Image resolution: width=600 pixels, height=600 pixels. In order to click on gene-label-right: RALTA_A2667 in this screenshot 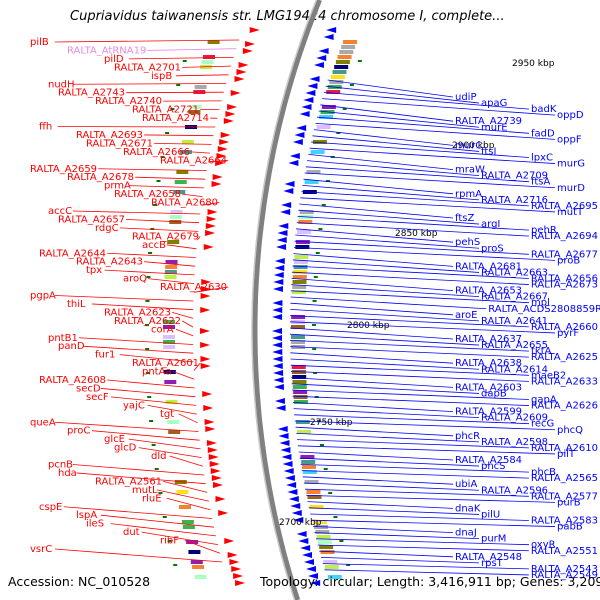, I will do `click(514, 297)`.